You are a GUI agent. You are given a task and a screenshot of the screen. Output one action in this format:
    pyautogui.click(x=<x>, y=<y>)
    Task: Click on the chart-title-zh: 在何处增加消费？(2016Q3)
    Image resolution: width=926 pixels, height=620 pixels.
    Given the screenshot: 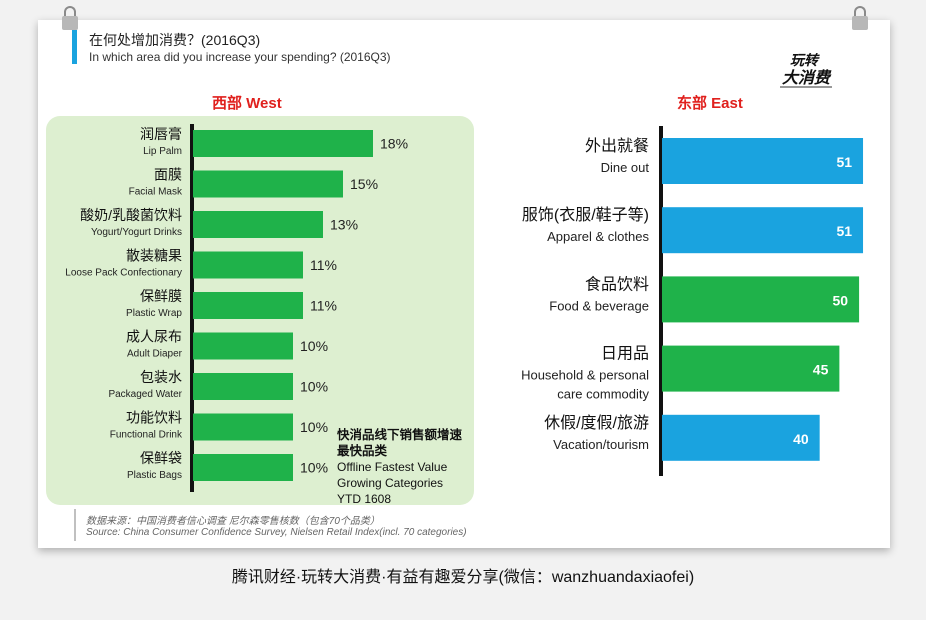 What is the action you would take?
    pyautogui.click(x=175, y=40)
    